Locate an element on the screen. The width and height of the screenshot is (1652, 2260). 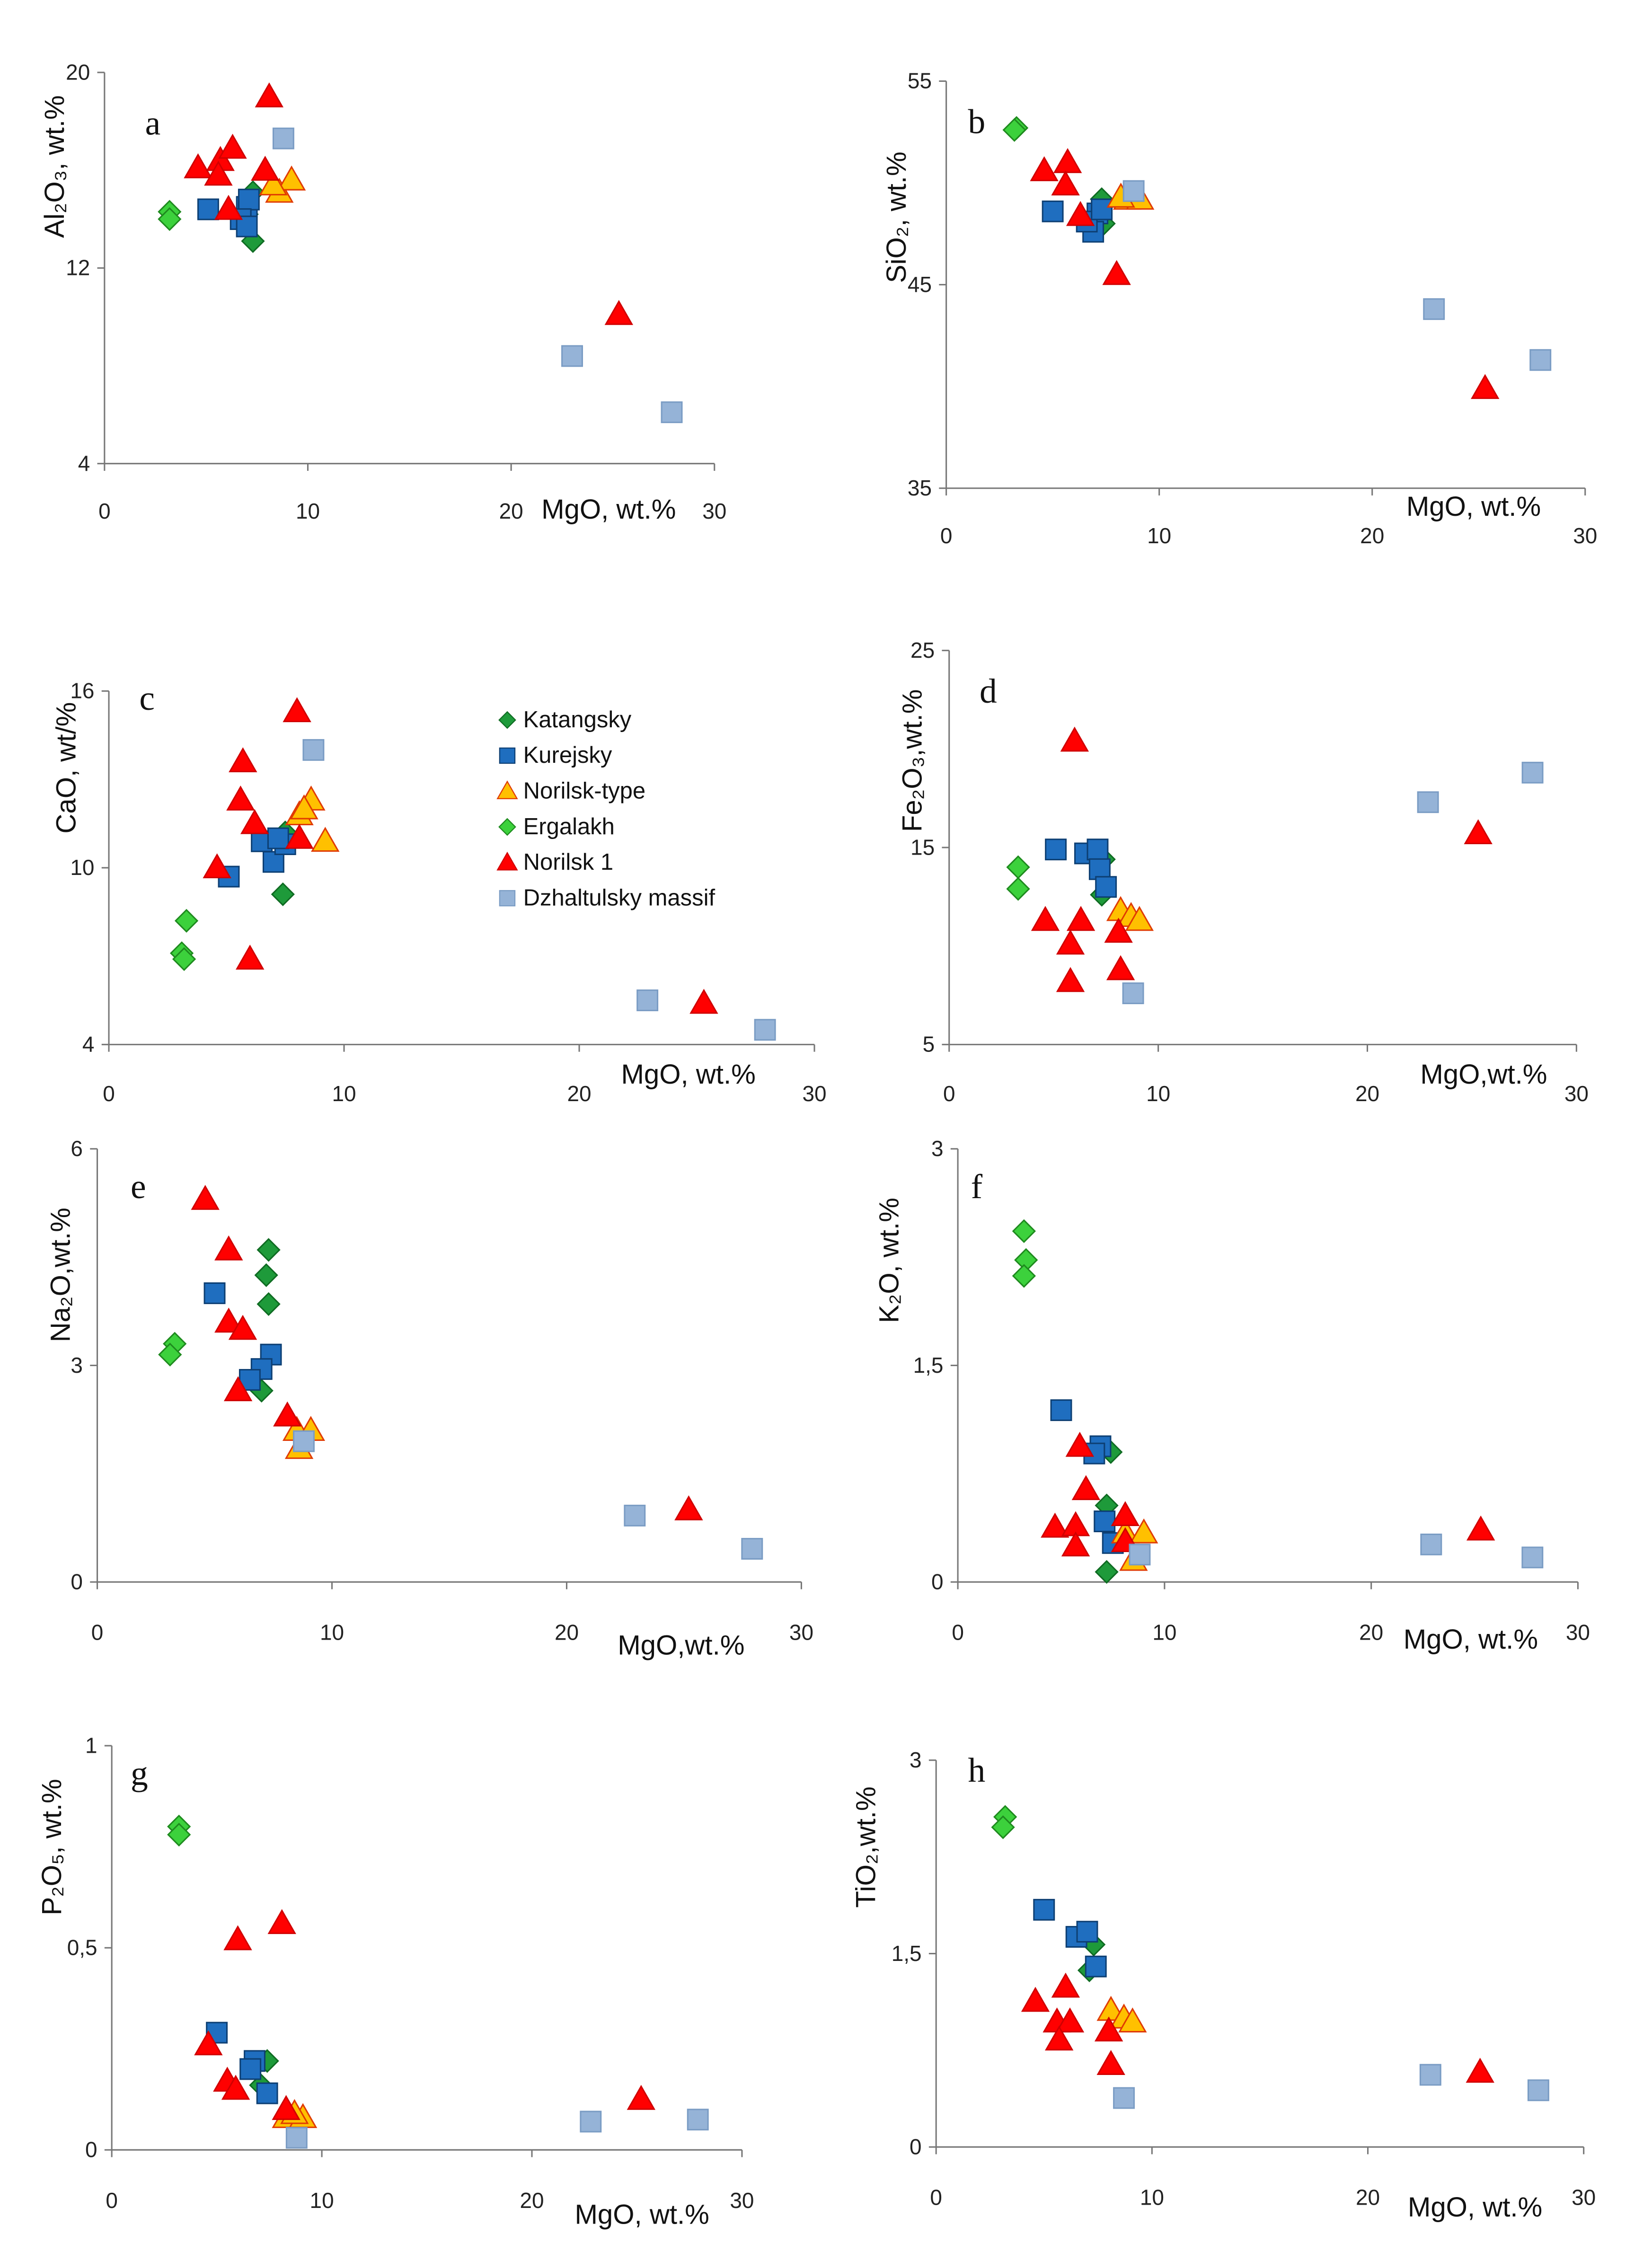
y-tick-label: 0,5 is located at coordinates (82, 1948).